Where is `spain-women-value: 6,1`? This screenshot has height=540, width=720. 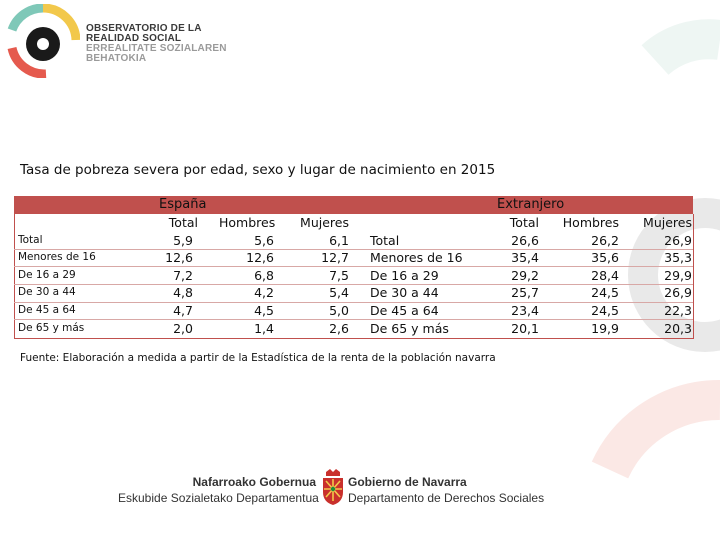 spain-women-value: 6,1 is located at coordinates (339, 240).